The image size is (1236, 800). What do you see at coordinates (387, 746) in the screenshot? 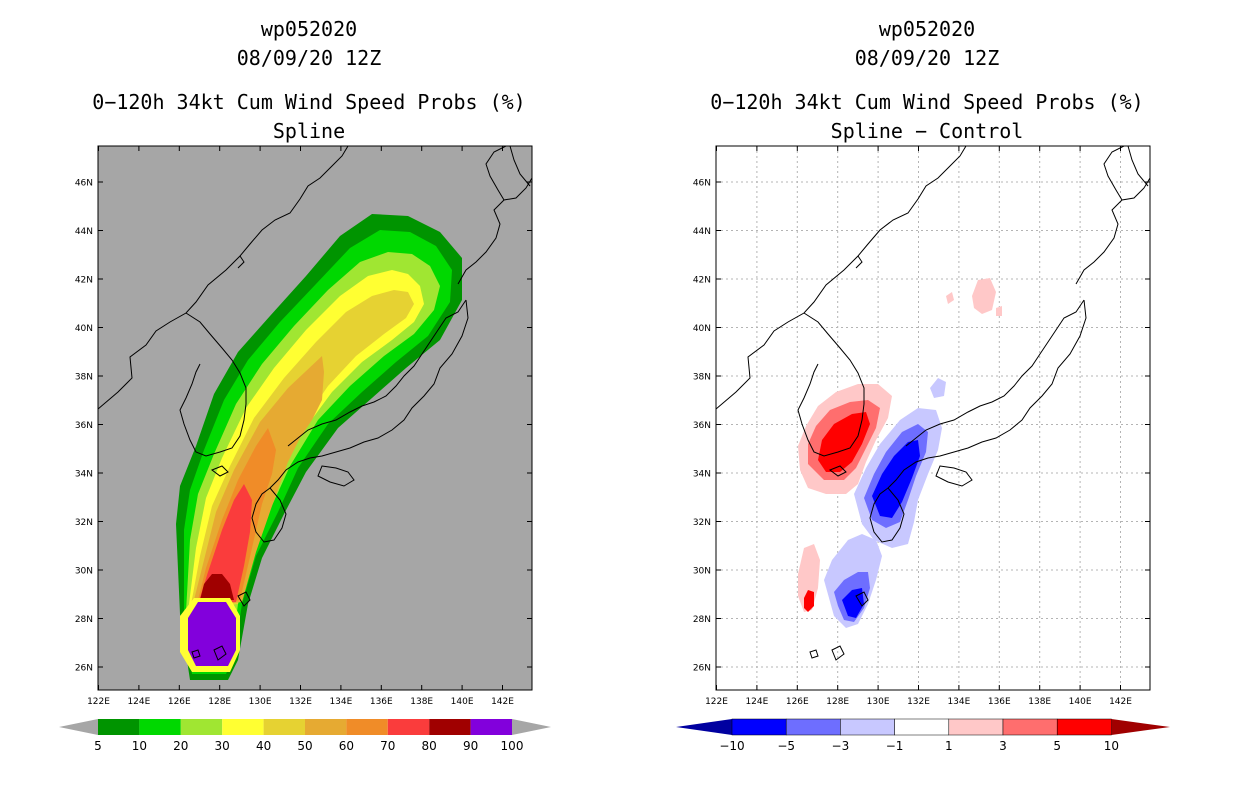
I see `left-colorbar-label: 70` at bounding box center [387, 746].